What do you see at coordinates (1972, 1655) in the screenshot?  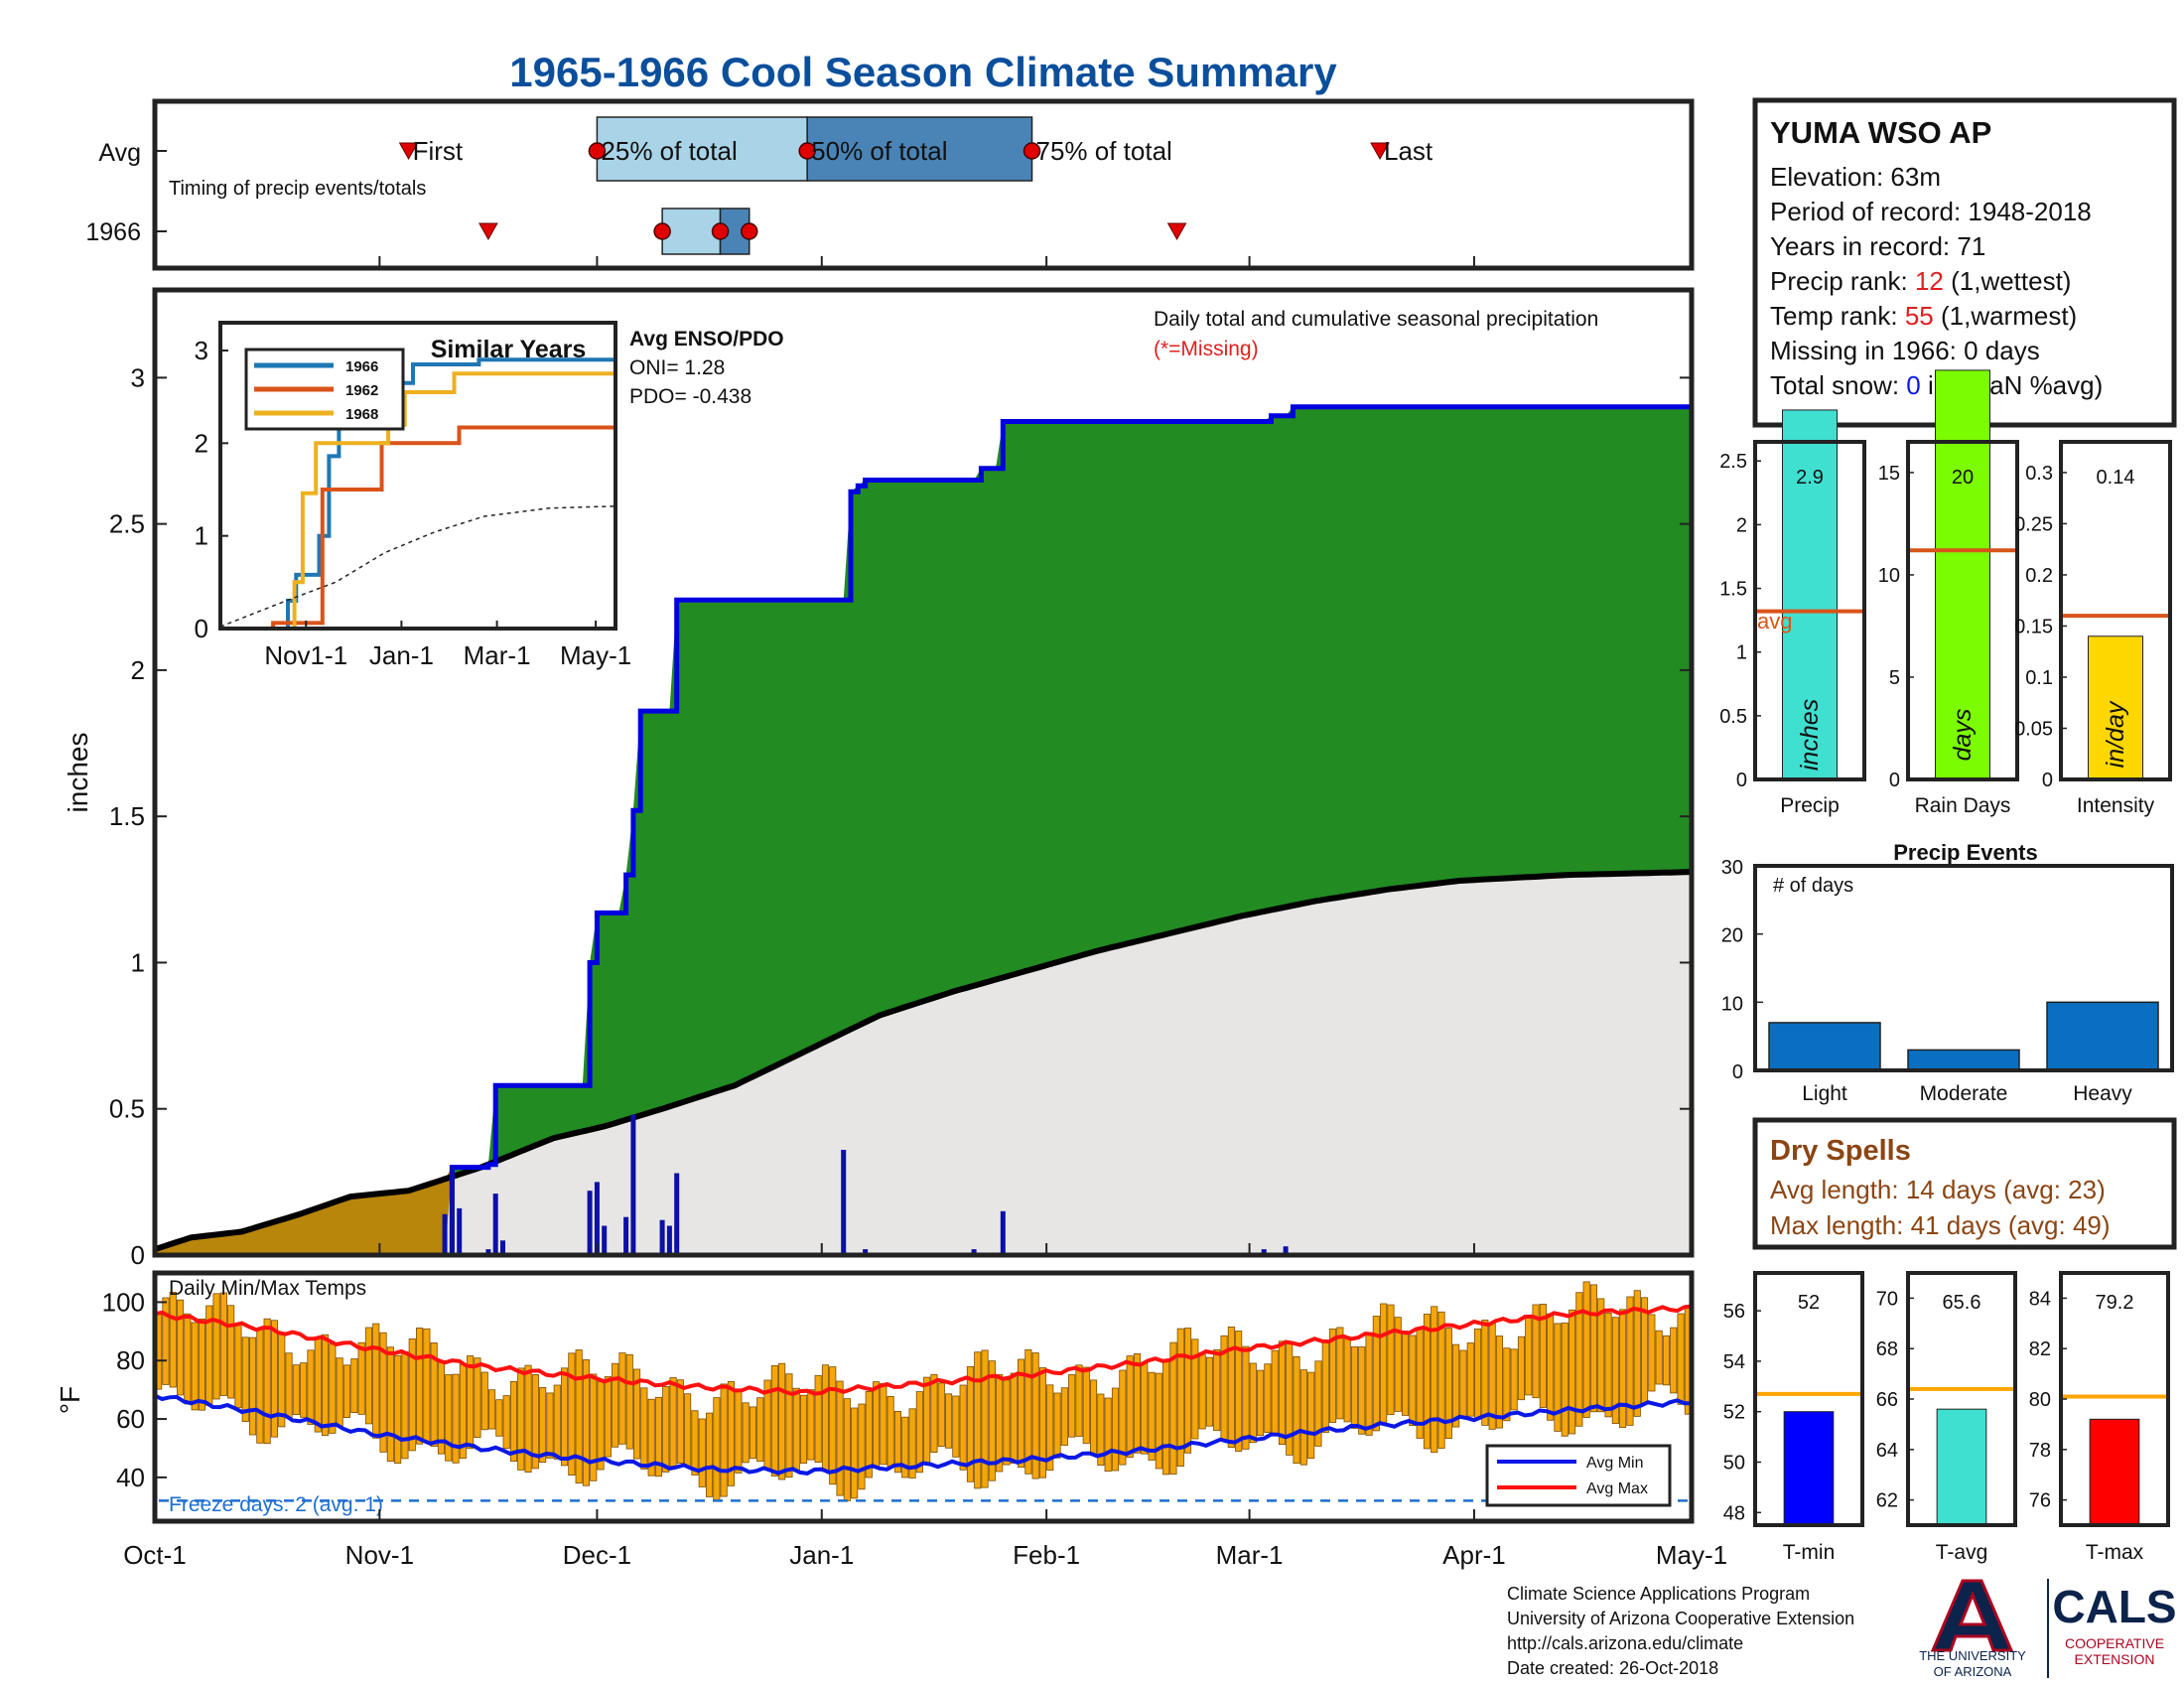 I see `ua-name-1: THE UNIVERSITY` at bounding box center [1972, 1655].